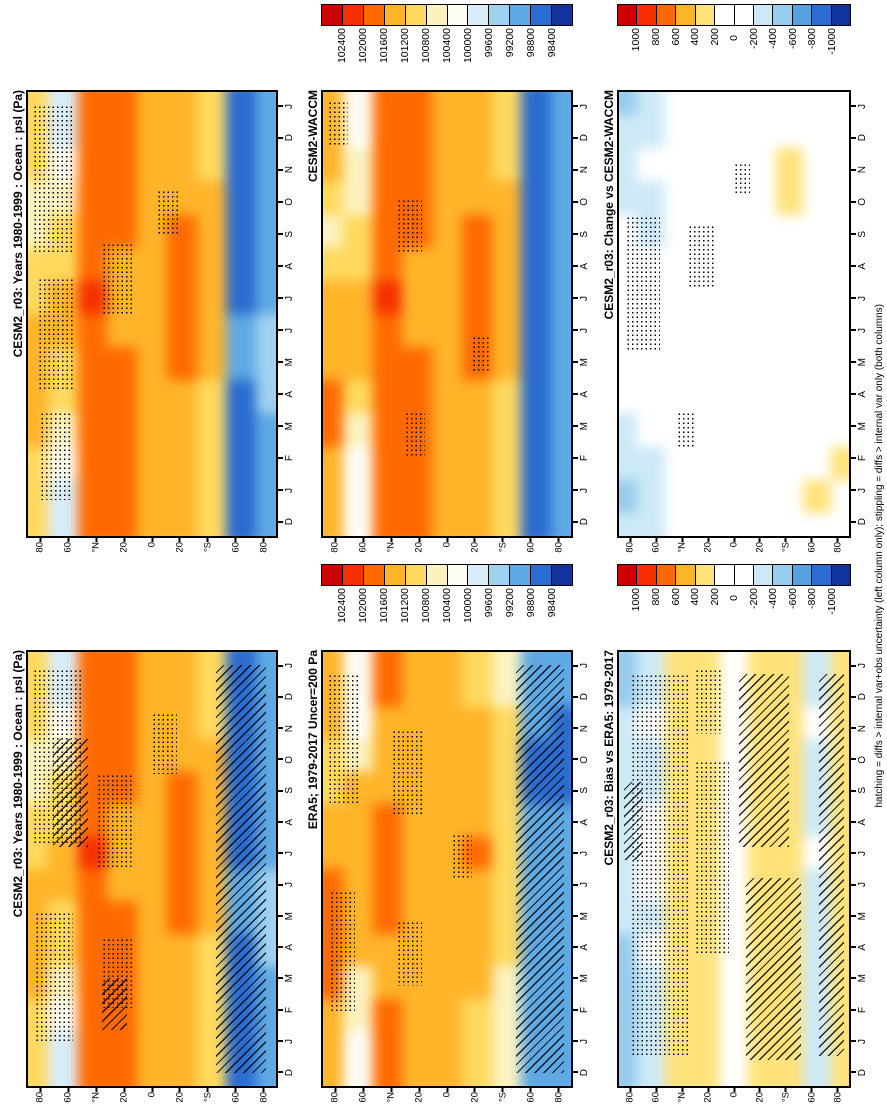 The height and width of the screenshot is (1112, 887). I want to click on colorbar-tick-text: 400, so click(694, 37).